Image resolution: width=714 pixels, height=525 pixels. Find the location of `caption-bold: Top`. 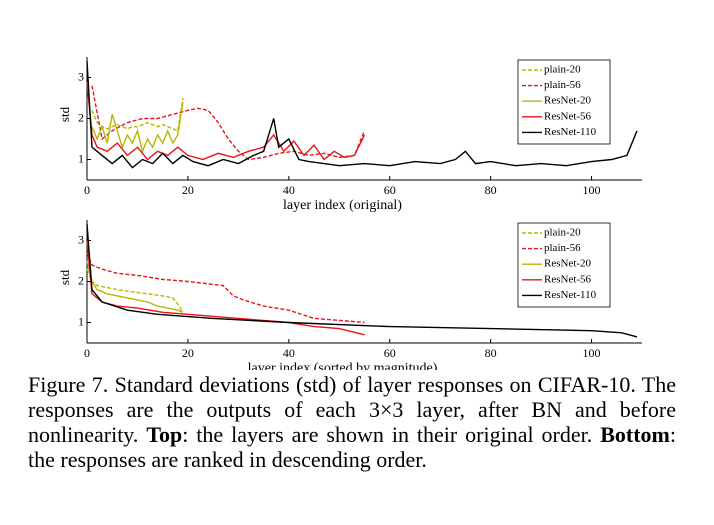

caption-bold: Top is located at coordinates (164, 434).